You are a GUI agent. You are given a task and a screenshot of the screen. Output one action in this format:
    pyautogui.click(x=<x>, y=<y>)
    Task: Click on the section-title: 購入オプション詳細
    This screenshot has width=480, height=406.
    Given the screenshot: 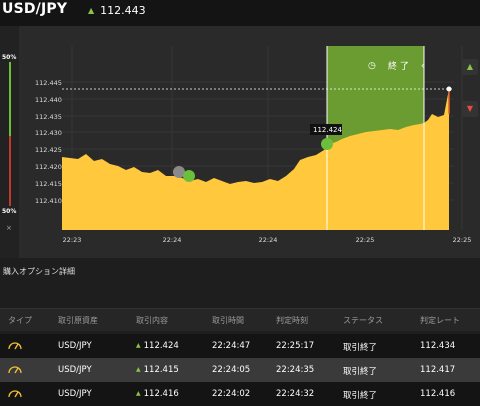 What is the action you would take?
    pyautogui.click(x=39, y=271)
    